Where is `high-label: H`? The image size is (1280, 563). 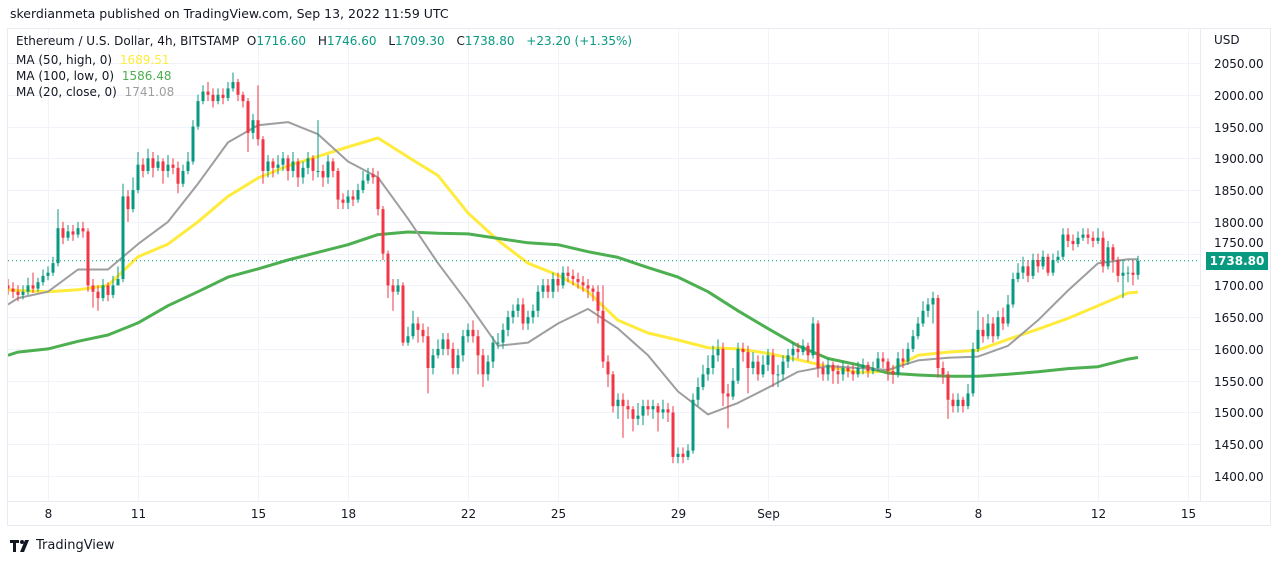
high-label: H is located at coordinates (322, 41).